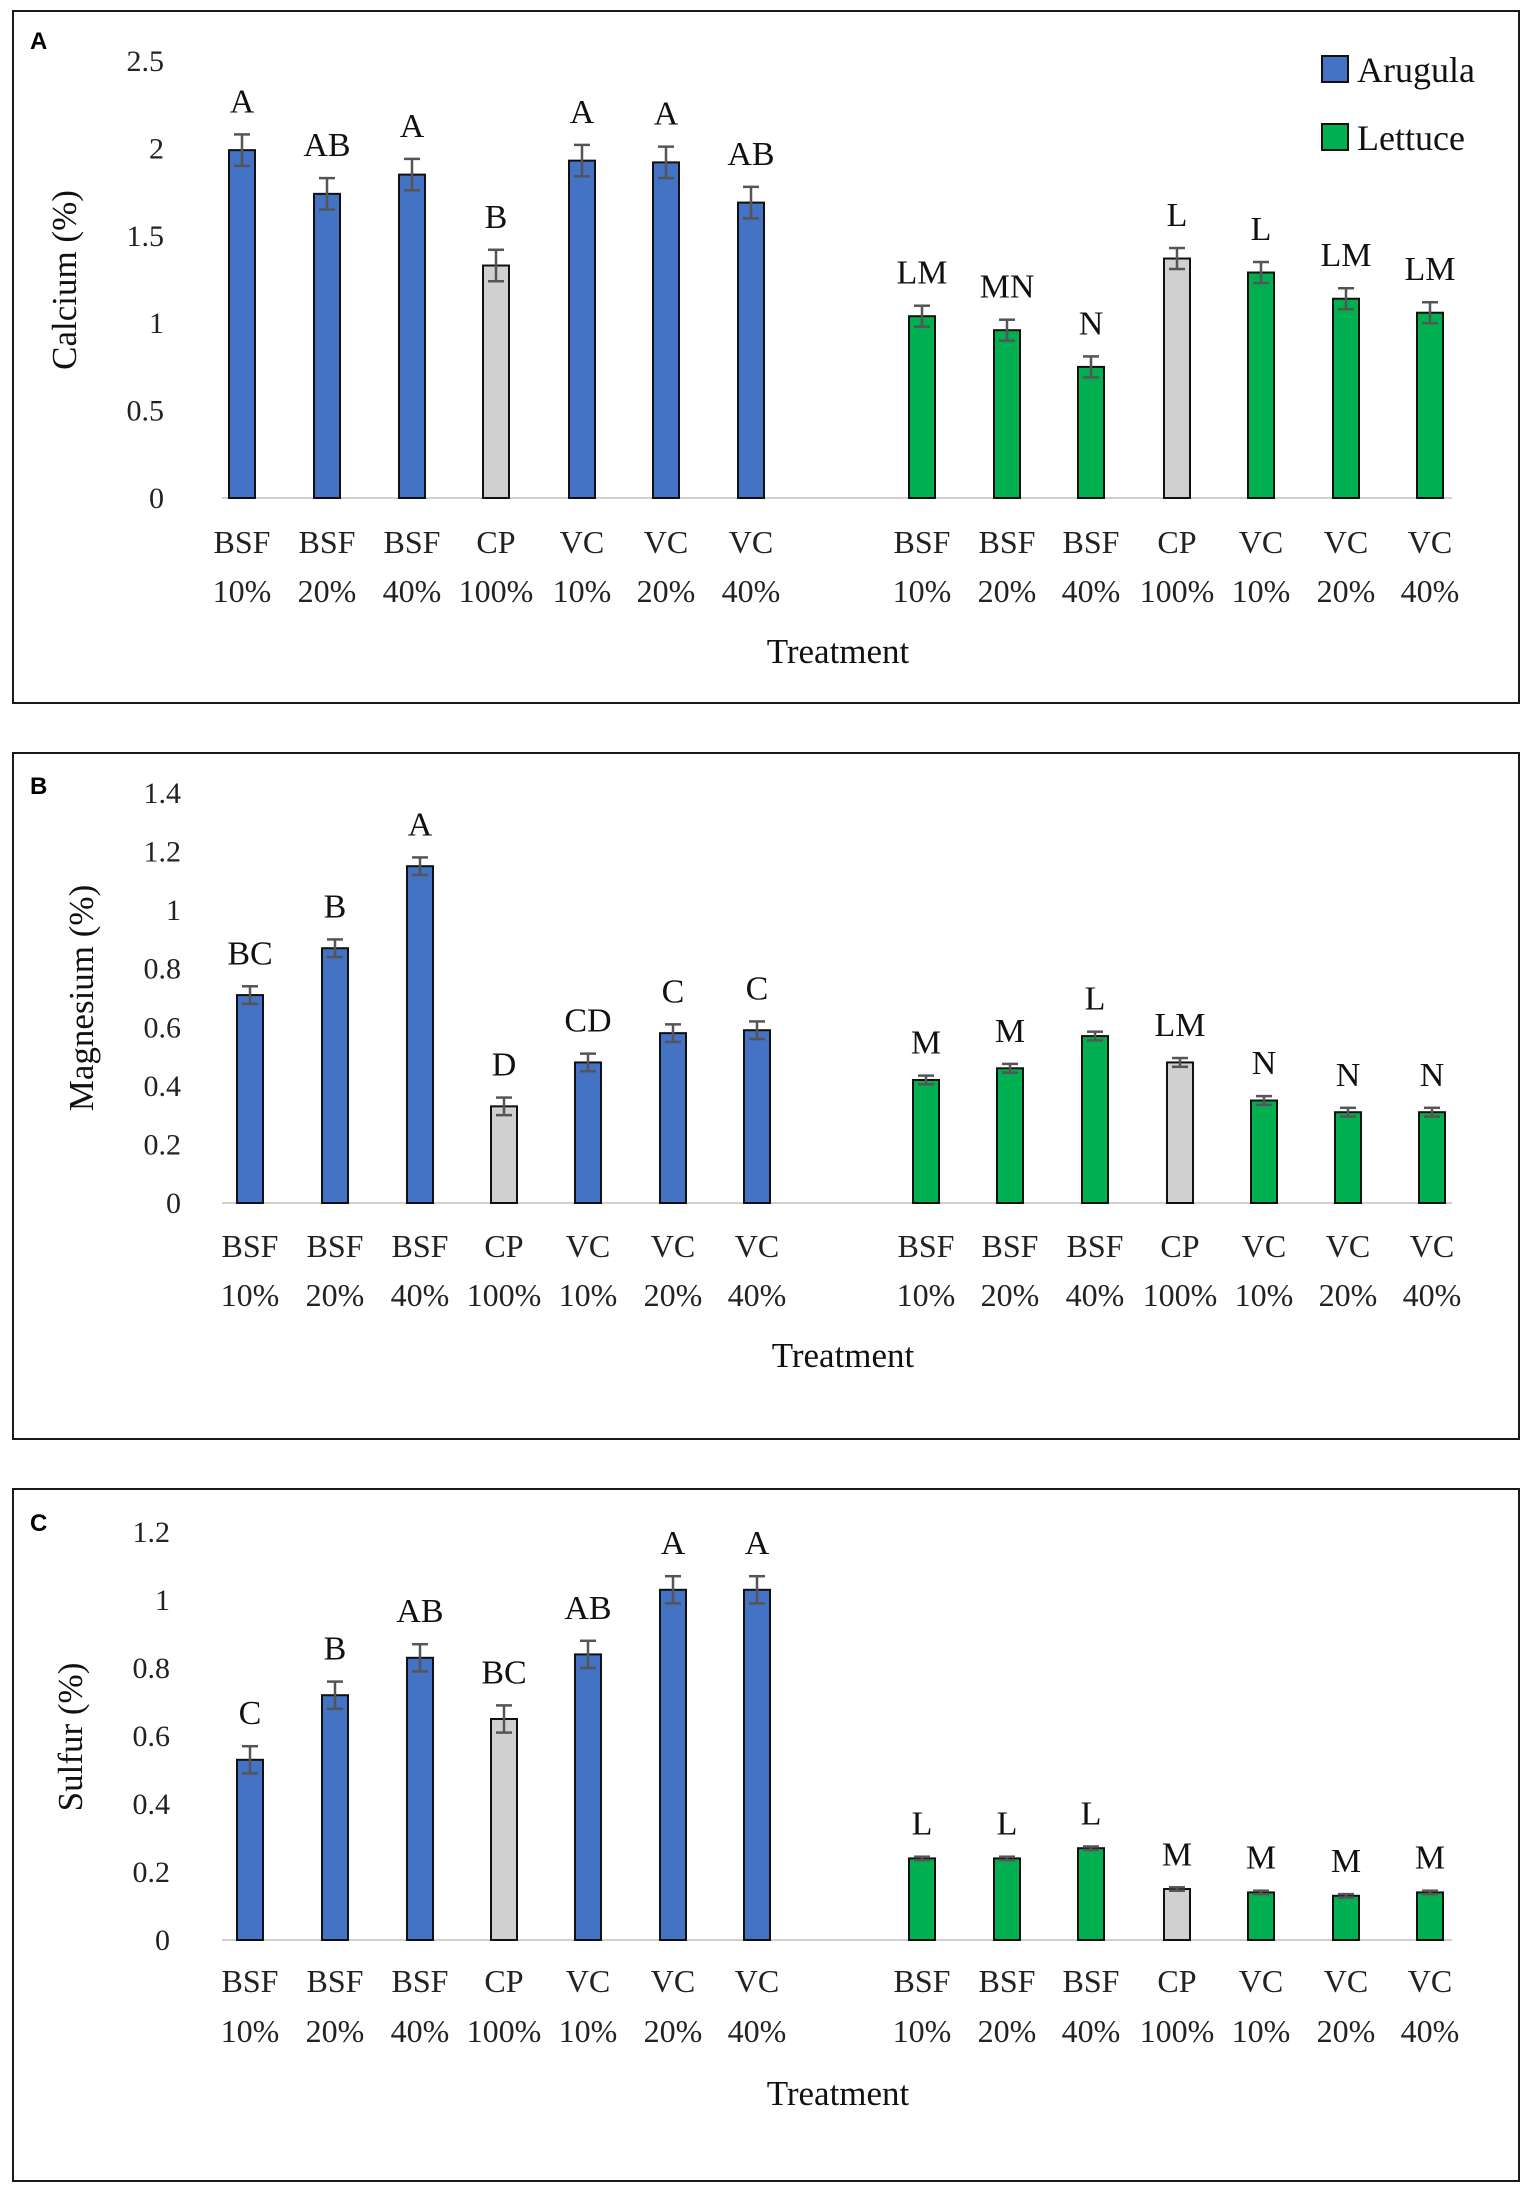 The image size is (1535, 2194). What do you see at coordinates (250, 1295) in the screenshot?
I see `panel-b-arugula-category-percent: 10%` at bounding box center [250, 1295].